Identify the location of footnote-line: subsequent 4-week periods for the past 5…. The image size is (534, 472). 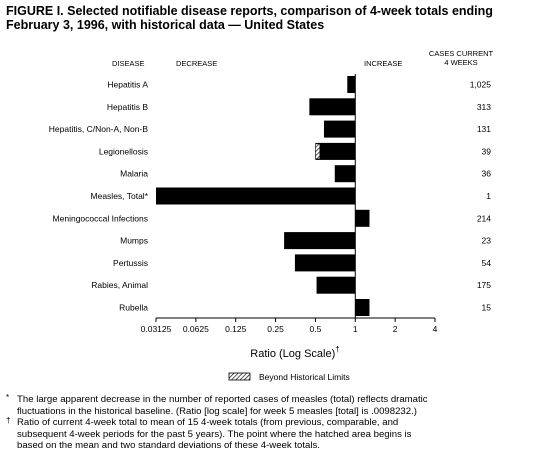
(214, 434).